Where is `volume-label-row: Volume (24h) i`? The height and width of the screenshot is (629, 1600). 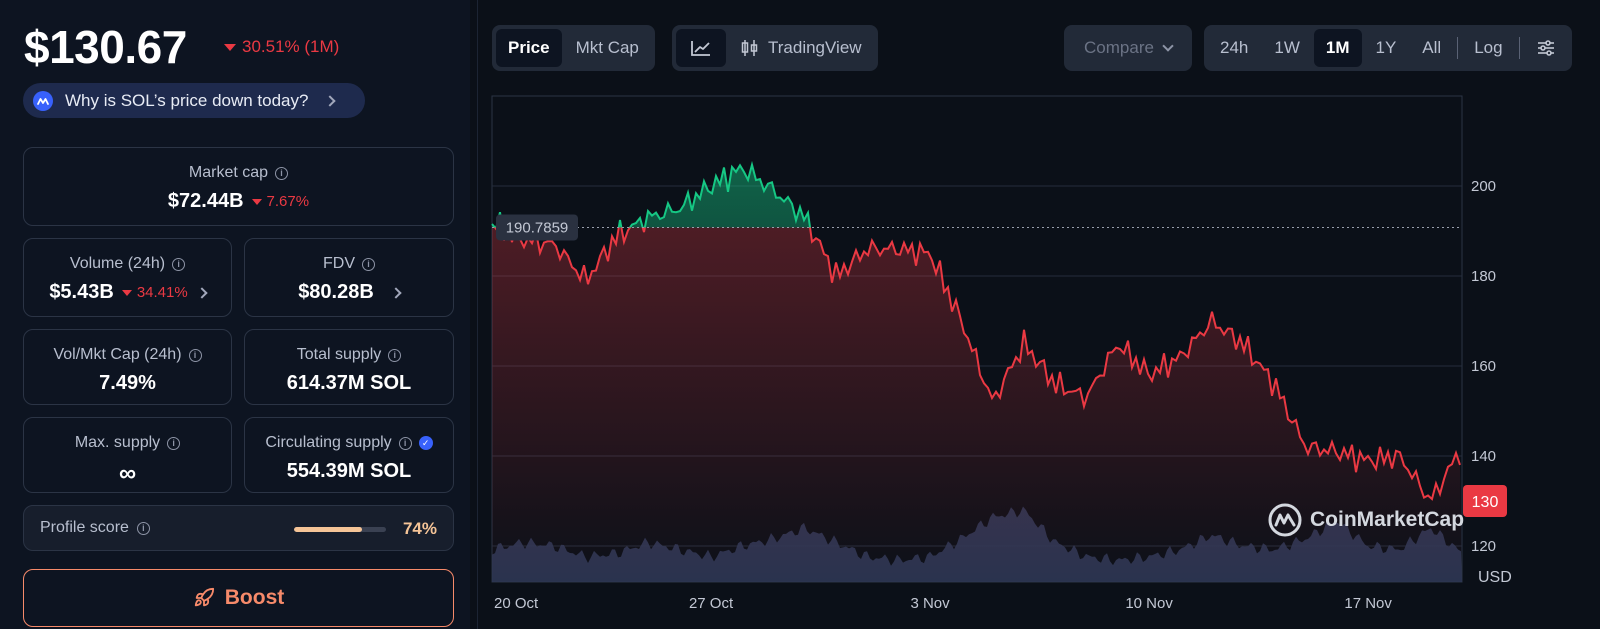 volume-label-row: Volume (24h) i is located at coordinates (127, 264).